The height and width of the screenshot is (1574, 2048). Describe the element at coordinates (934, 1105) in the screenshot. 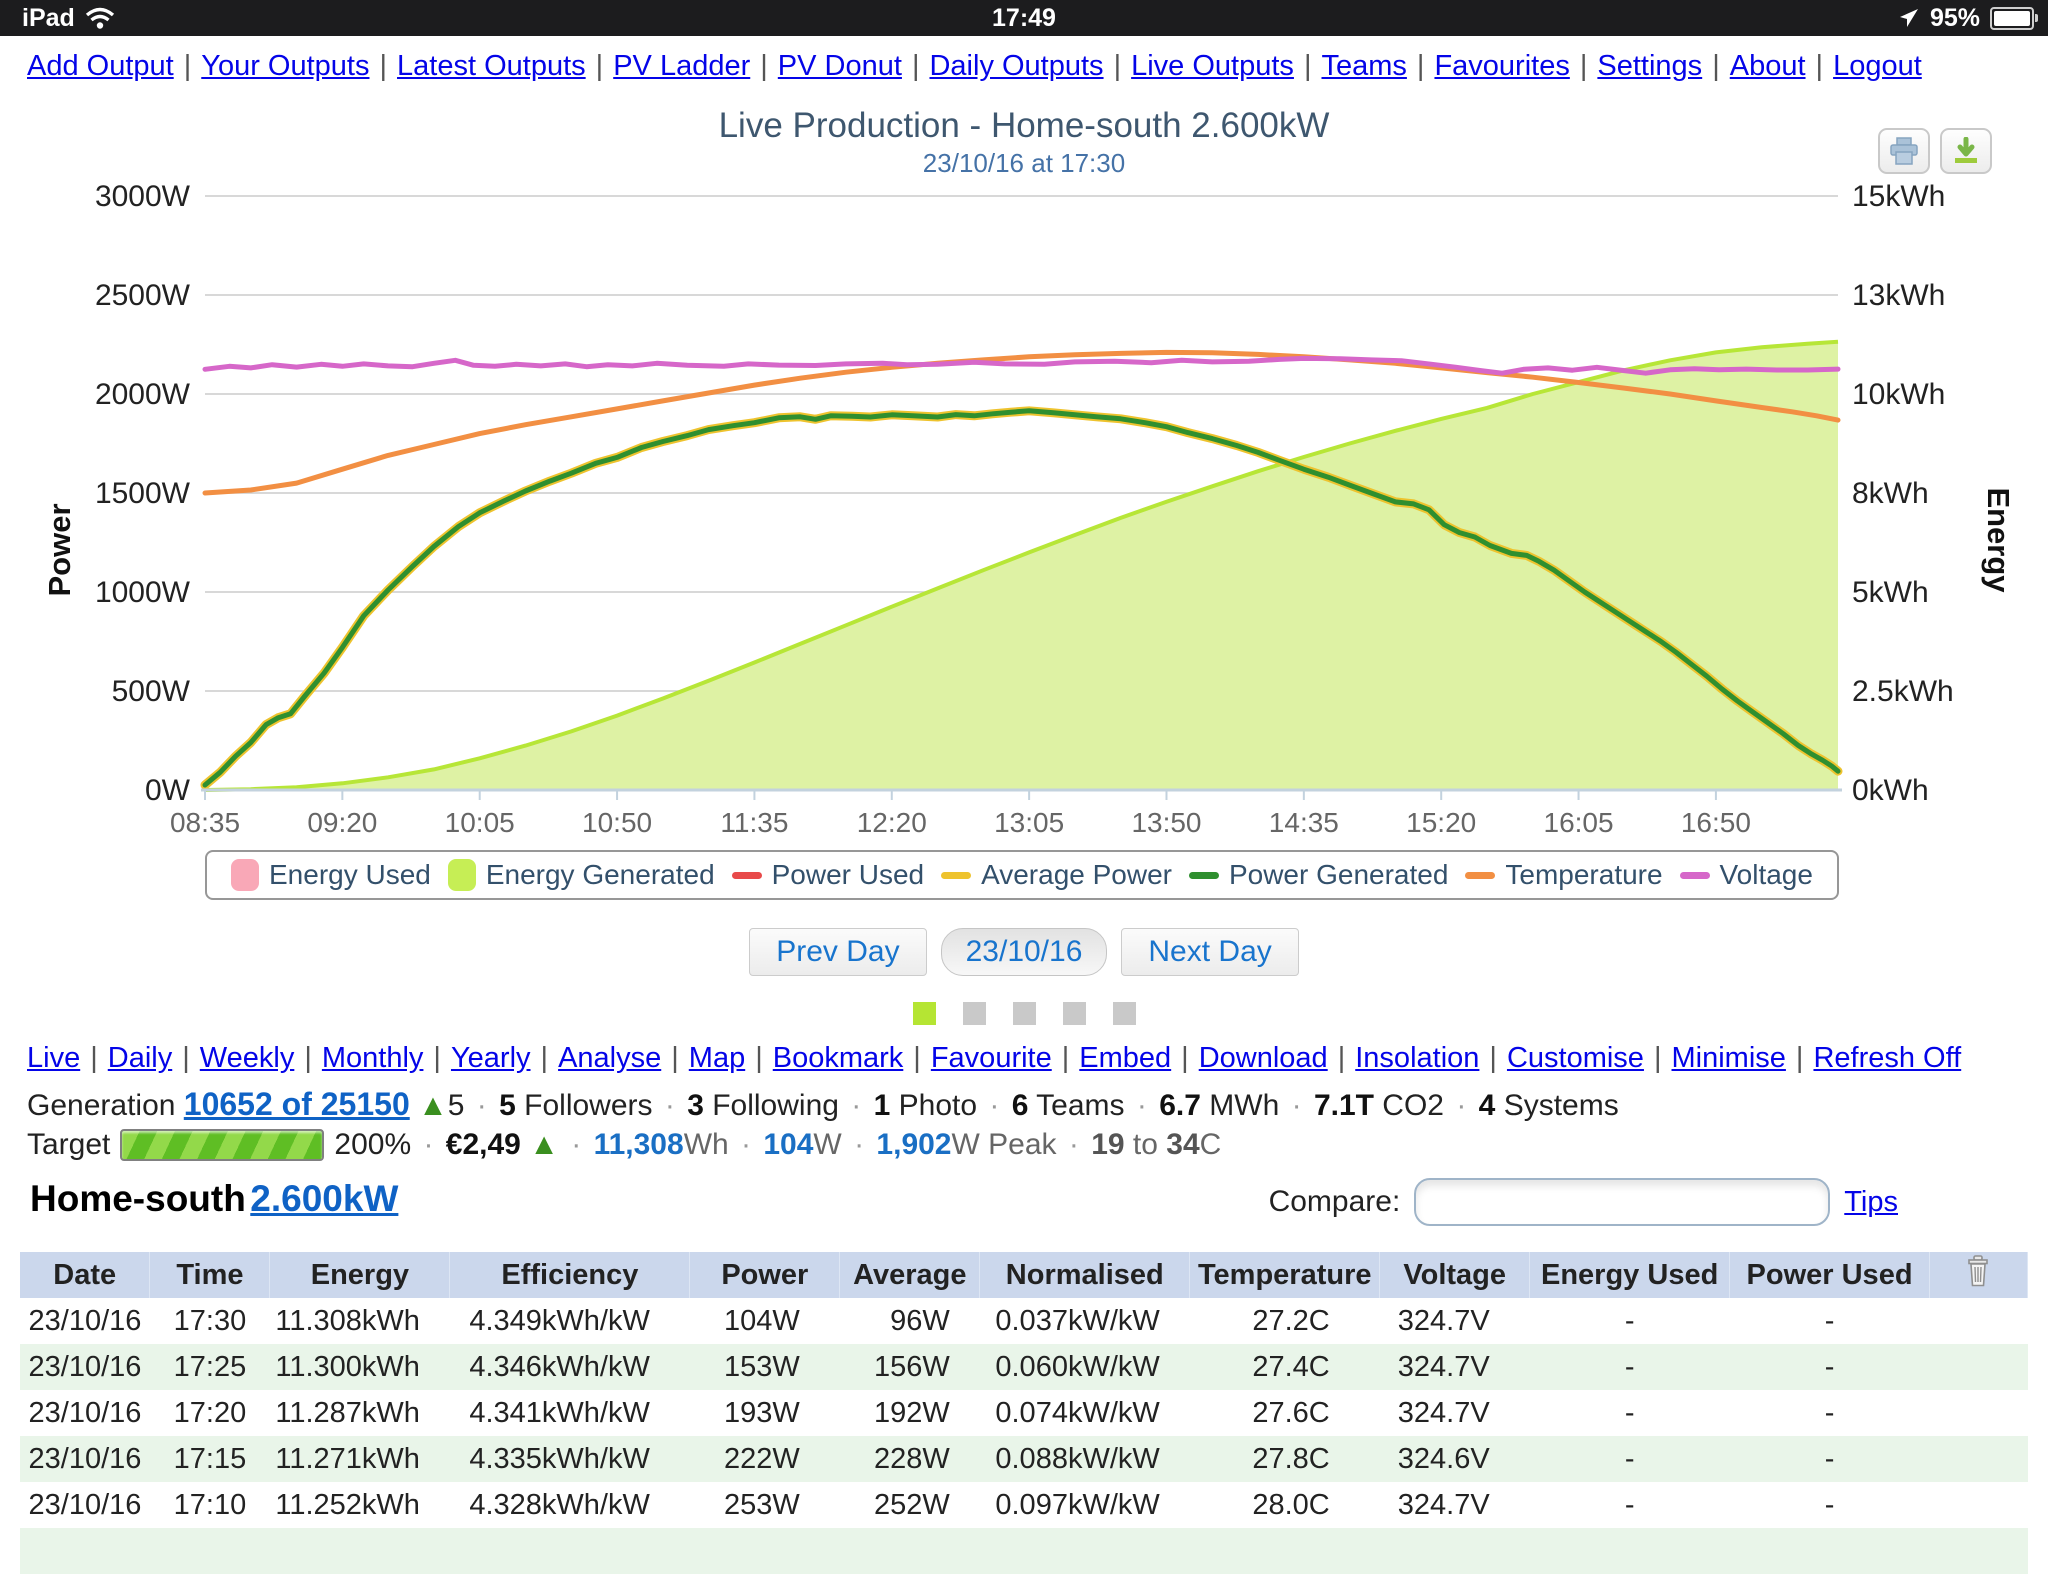

I see `stat-segment: Photo` at that location.